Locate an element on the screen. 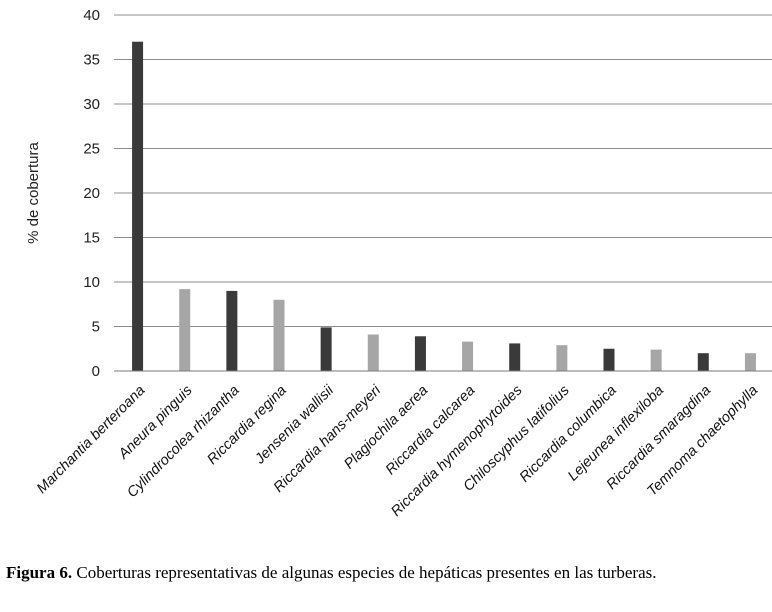 This screenshot has width=772, height=612. caption-label: Figura 6. is located at coordinates (39, 572).